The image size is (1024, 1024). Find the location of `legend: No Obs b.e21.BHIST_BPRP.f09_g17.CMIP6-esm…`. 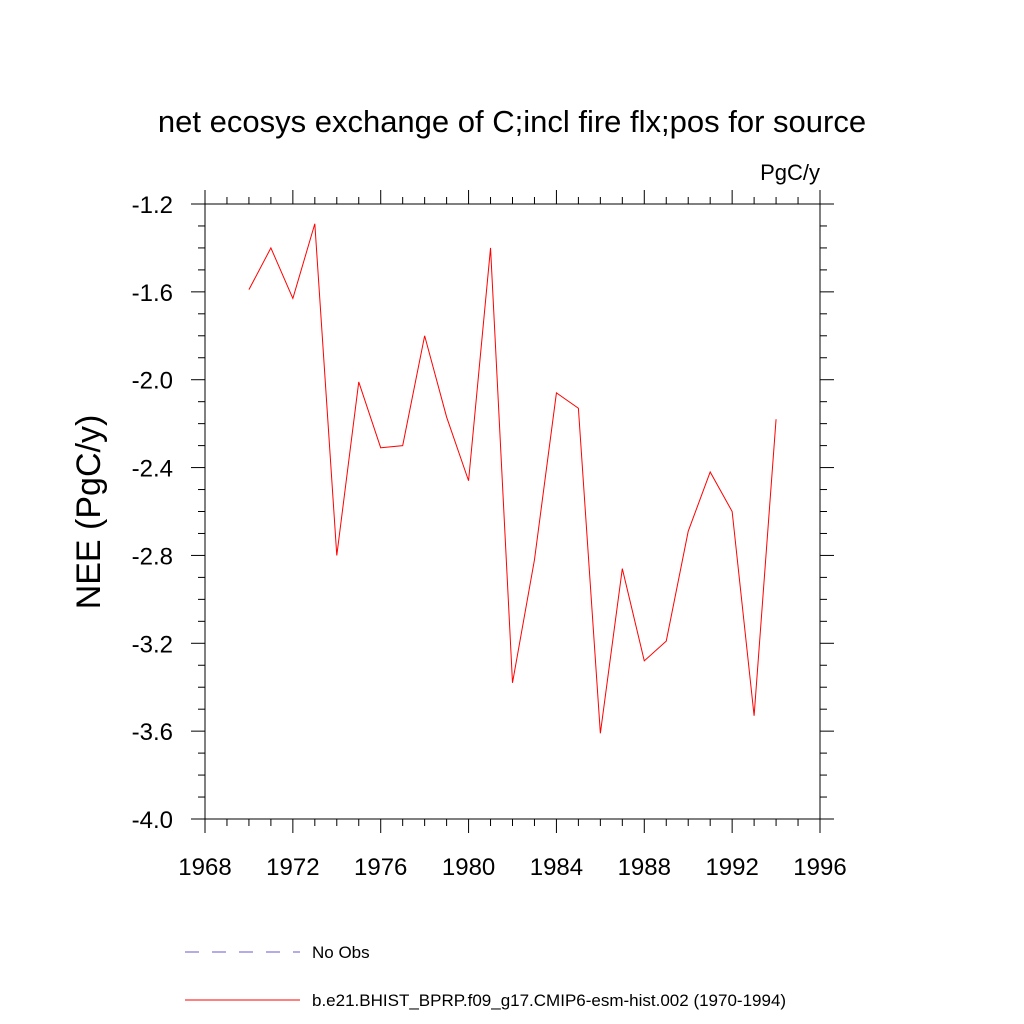

legend: No Obs b.e21.BHIST_BPRP.f09_g17.CMIP6-esm… is located at coordinates (485, 976).